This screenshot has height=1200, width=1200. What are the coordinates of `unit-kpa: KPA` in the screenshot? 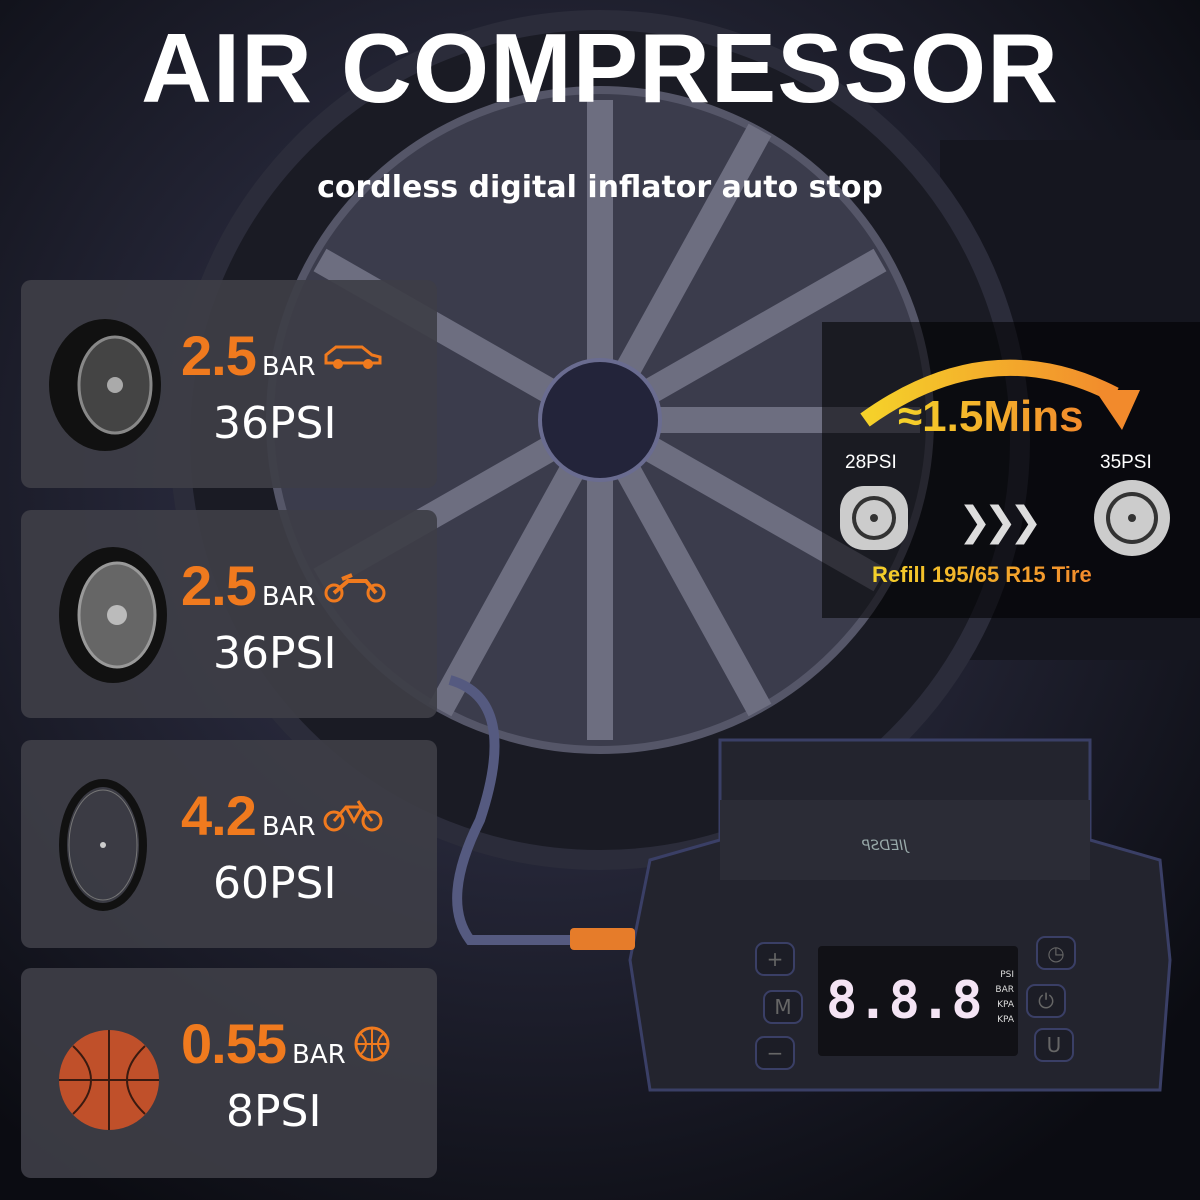 It's located at (1005, 1005).